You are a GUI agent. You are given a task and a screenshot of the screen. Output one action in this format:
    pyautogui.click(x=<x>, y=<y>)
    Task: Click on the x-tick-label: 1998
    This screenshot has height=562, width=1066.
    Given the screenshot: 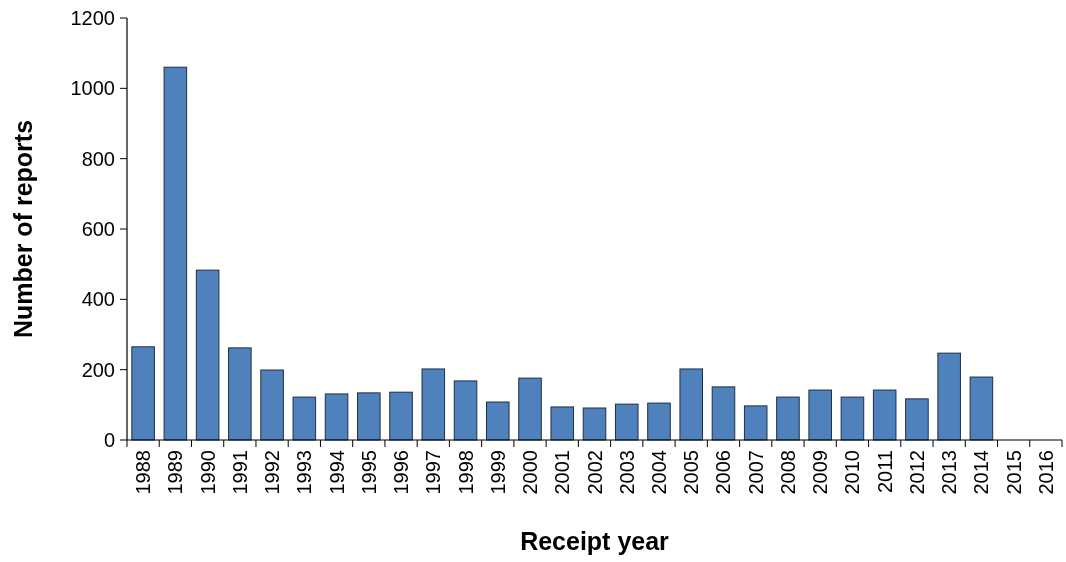 What is the action you would take?
    pyautogui.click(x=465, y=472)
    